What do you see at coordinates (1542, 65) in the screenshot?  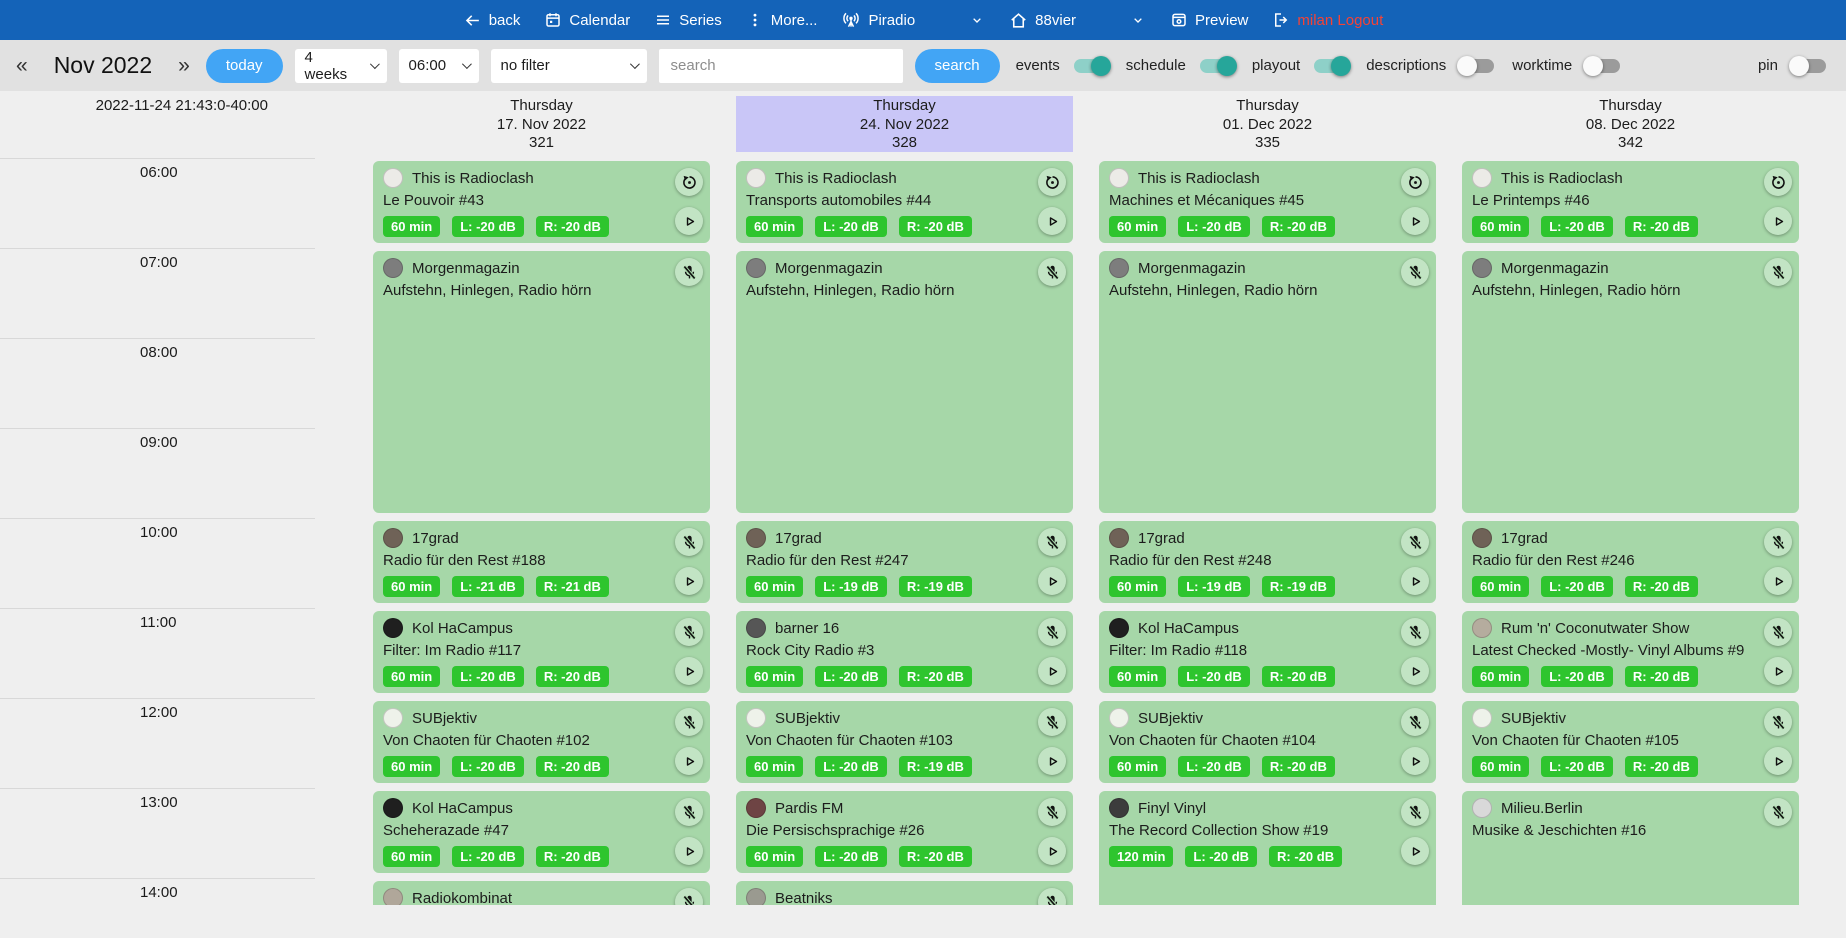 I see `toggle-label: worktime` at bounding box center [1542, 65].